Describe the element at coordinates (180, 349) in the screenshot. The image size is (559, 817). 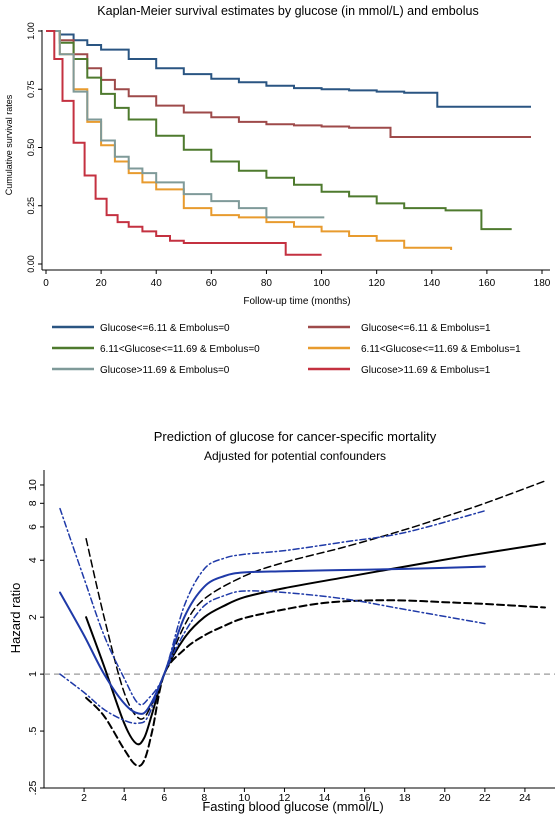
I see `km-legend-label: 6.11<Glucose<=11.69 & Embolus=0` at that location.